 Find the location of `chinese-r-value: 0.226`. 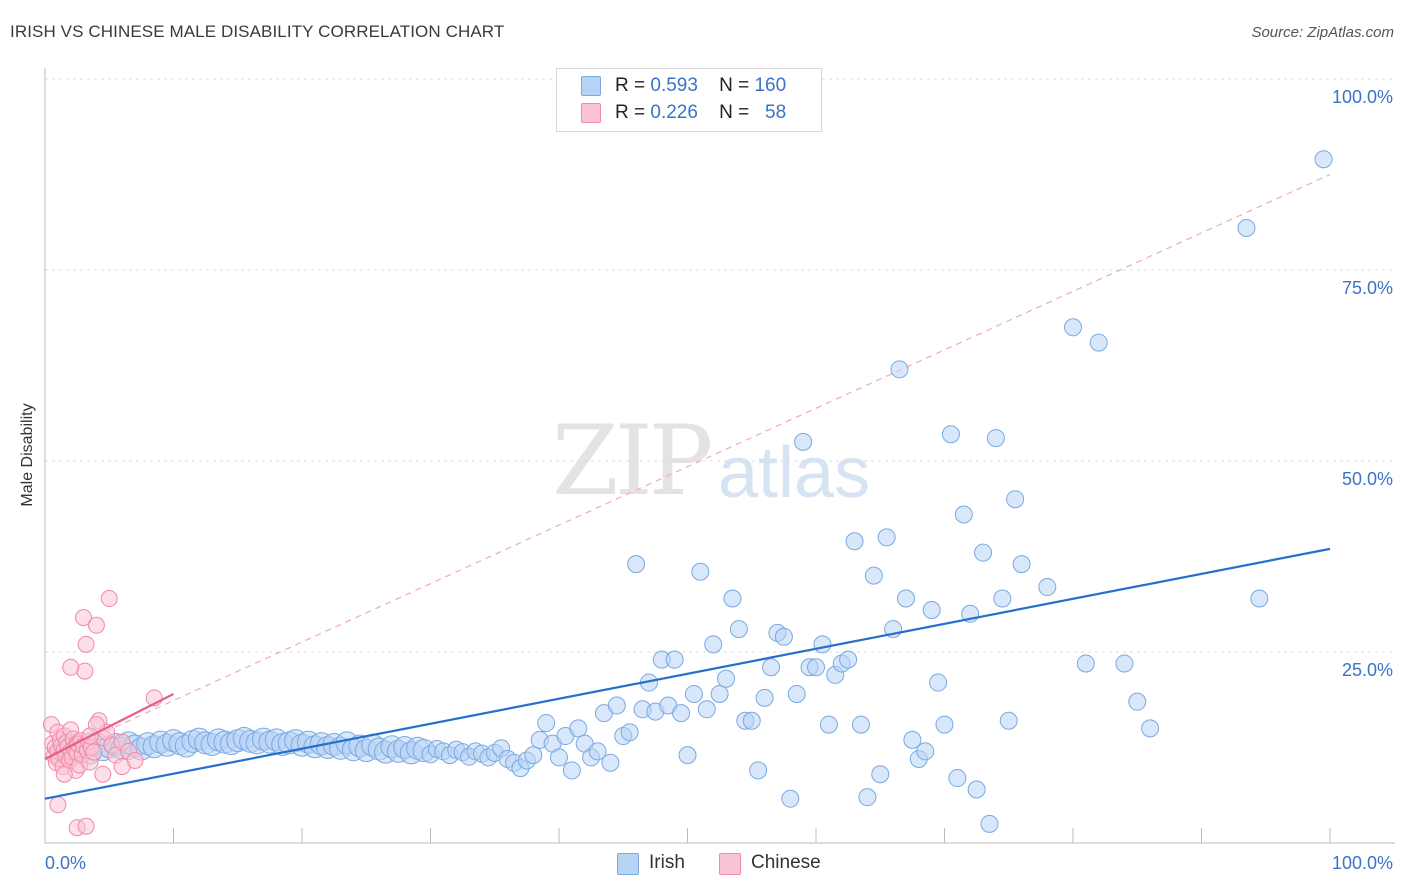

chinese-r-value: 0.226 is located at coordinates (674, 112).